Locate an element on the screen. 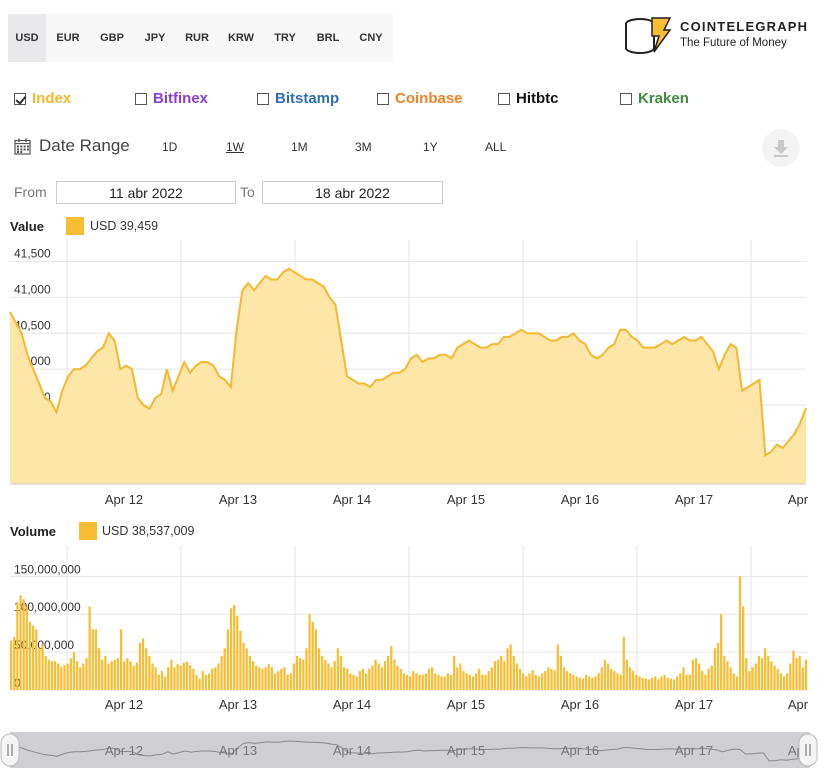 The height and width of the screenshot is (777, 828). range-button-1y: 1Y is located at coordinates (430, 147).